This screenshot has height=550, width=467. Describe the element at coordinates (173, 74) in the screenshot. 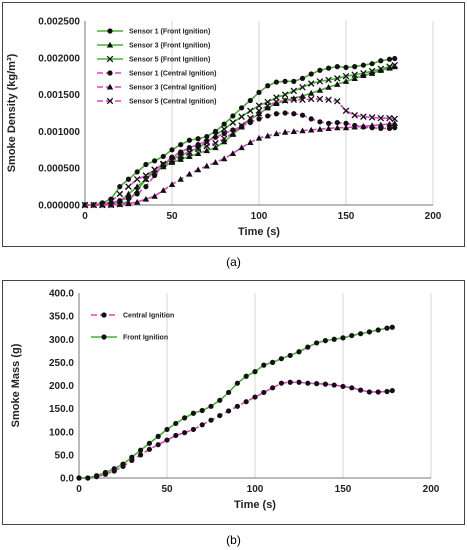

I see `legend-label: Sensor 1 (Central Ignition)` at that location.